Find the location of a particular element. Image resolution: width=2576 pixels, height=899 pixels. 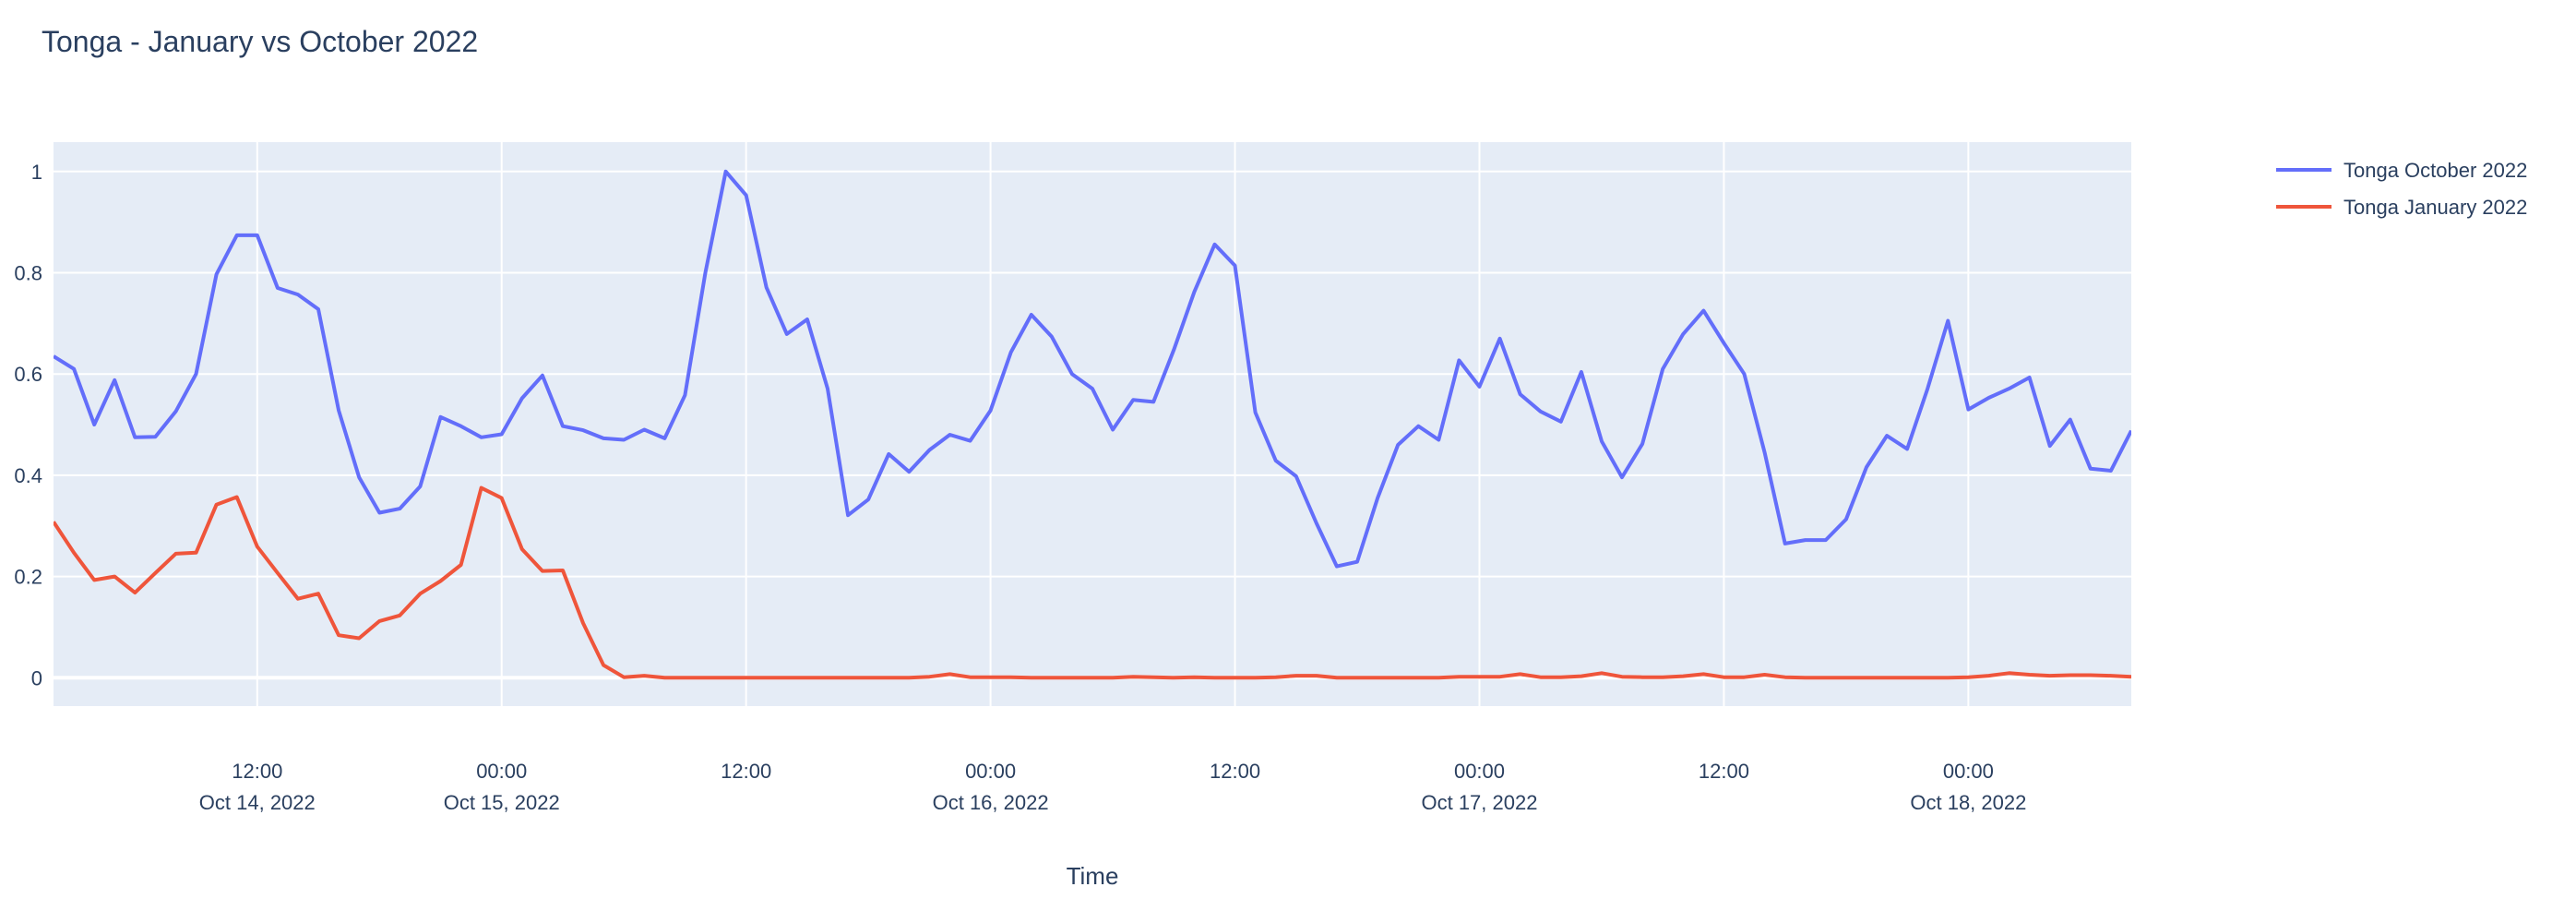

x-tick-date-label: Oct 17, 2022 is located at coordinates (1479, 802).